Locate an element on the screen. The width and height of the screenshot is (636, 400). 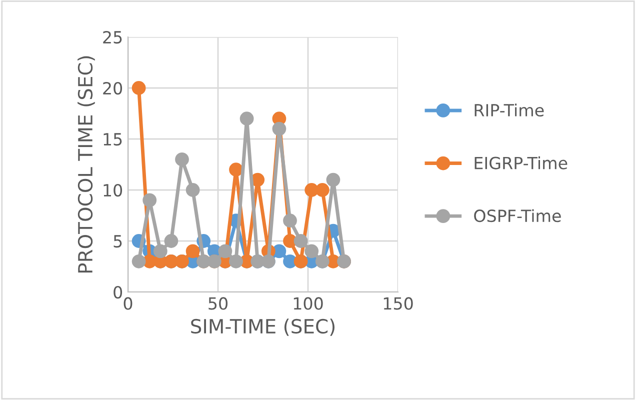
y-tick-label: 25 is located at coordinates (112, 37).